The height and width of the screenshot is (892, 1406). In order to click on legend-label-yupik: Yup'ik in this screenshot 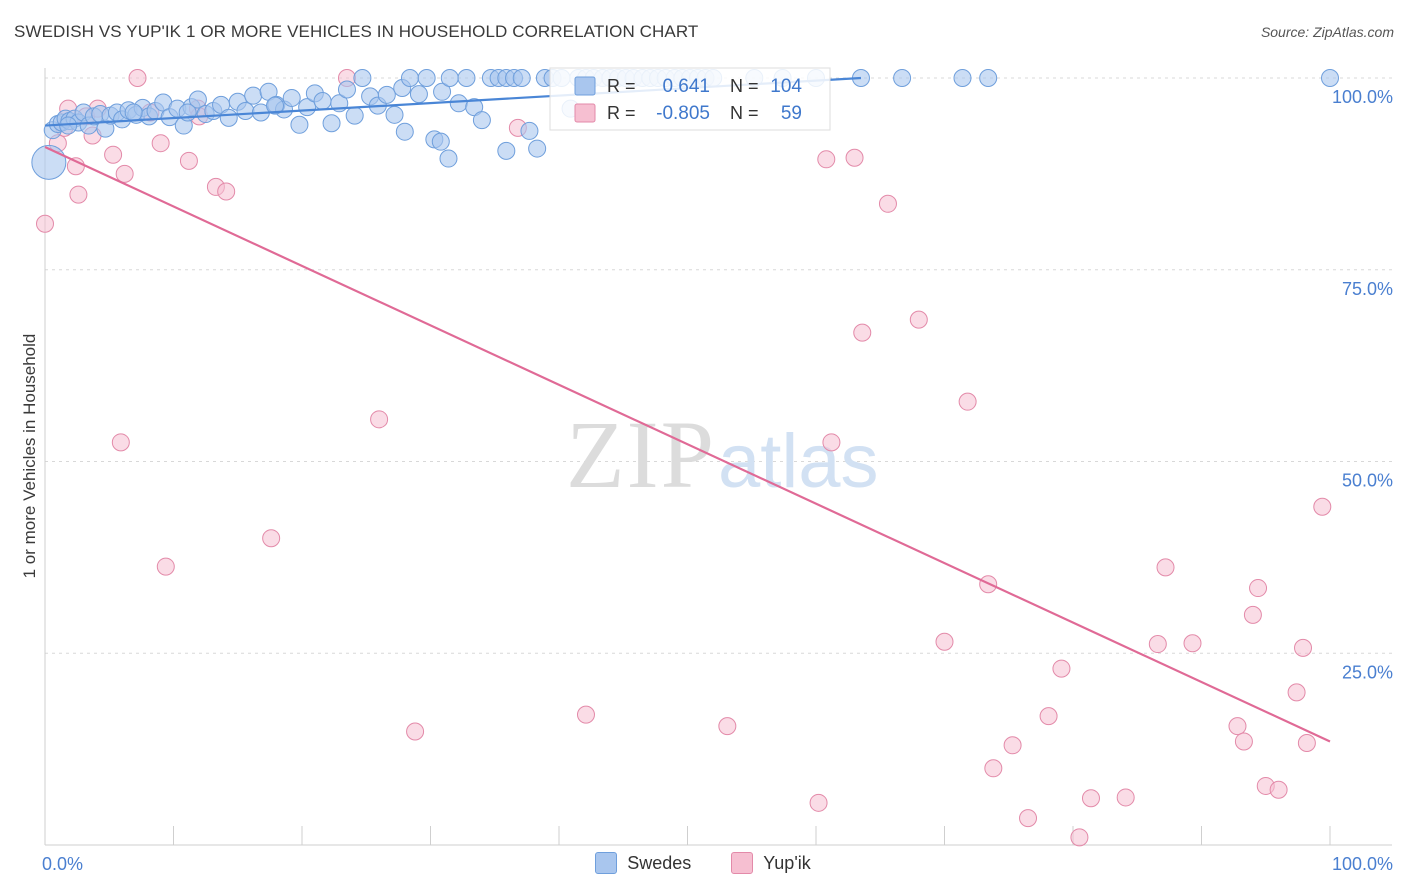, I will do `click(787, 862)`.